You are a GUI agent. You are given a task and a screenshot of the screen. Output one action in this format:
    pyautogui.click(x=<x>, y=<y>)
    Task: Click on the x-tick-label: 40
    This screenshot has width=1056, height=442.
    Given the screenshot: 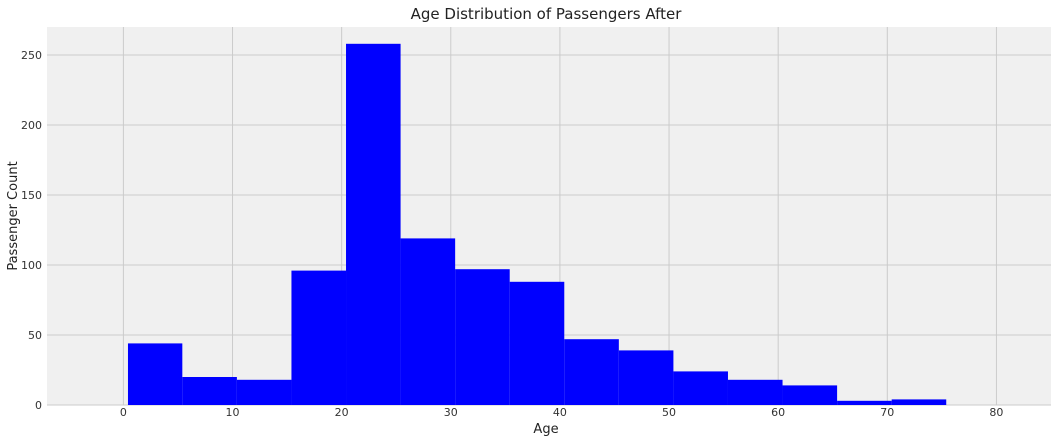 What is the action you would take?
    pyautogui.click(x=560, y=412)
    